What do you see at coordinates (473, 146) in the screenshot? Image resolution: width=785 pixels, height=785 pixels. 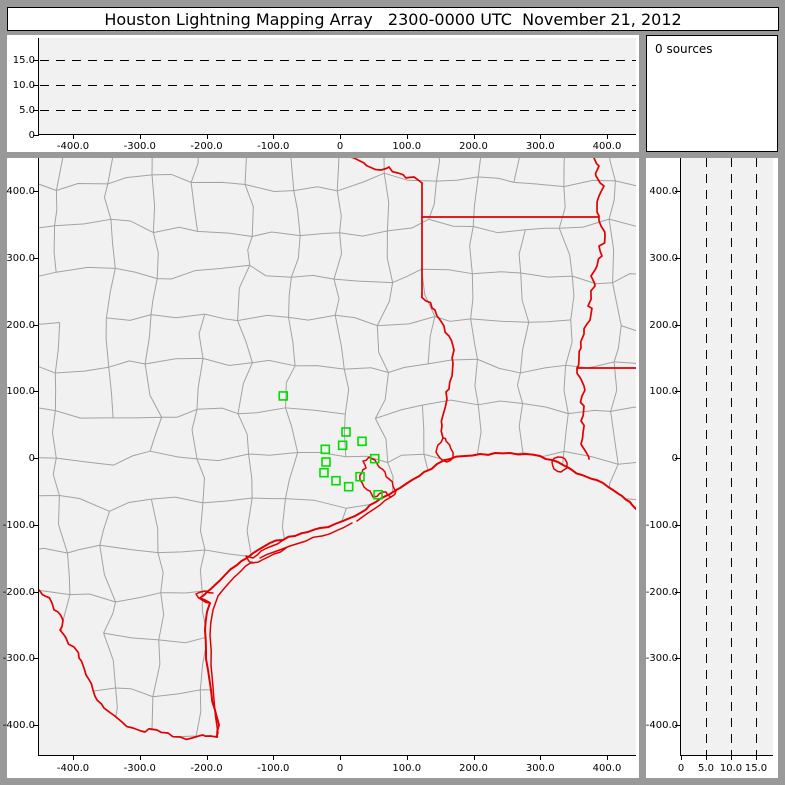 I see `x-tick-label: 200.0` at bounding box center [473, 146].